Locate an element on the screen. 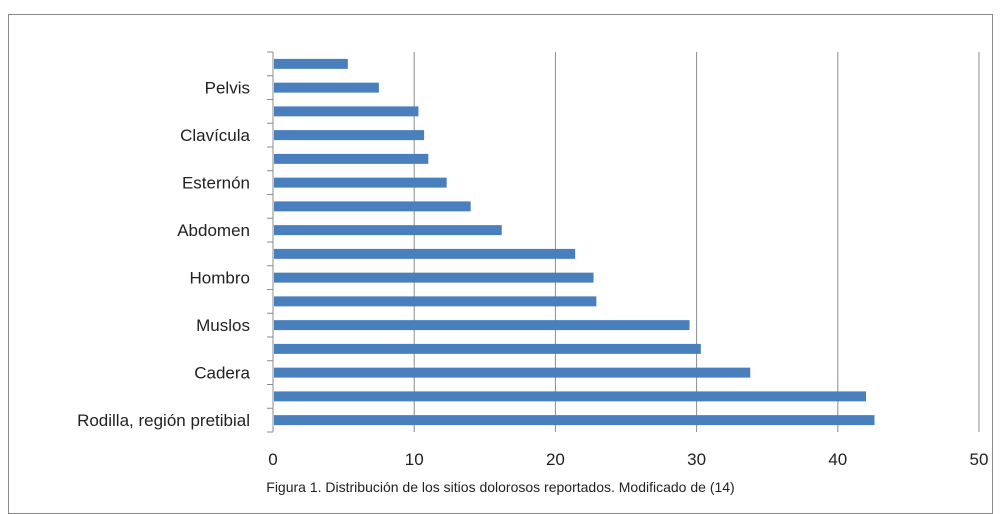 The width and height of the screenshot is (1001, 514). x-tick-label: 50 is located at coordinates (979, 459).